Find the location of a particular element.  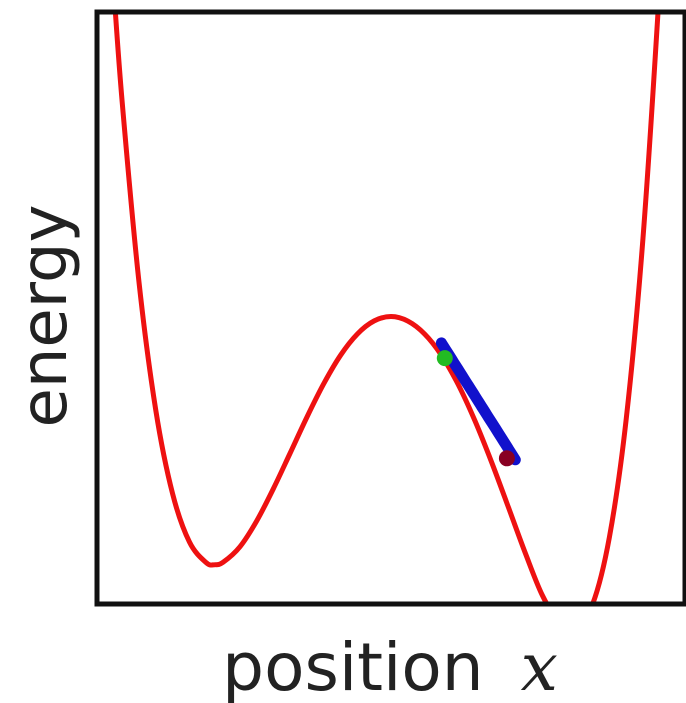

y-axis-label: energy is located at coordinates (45, 316).